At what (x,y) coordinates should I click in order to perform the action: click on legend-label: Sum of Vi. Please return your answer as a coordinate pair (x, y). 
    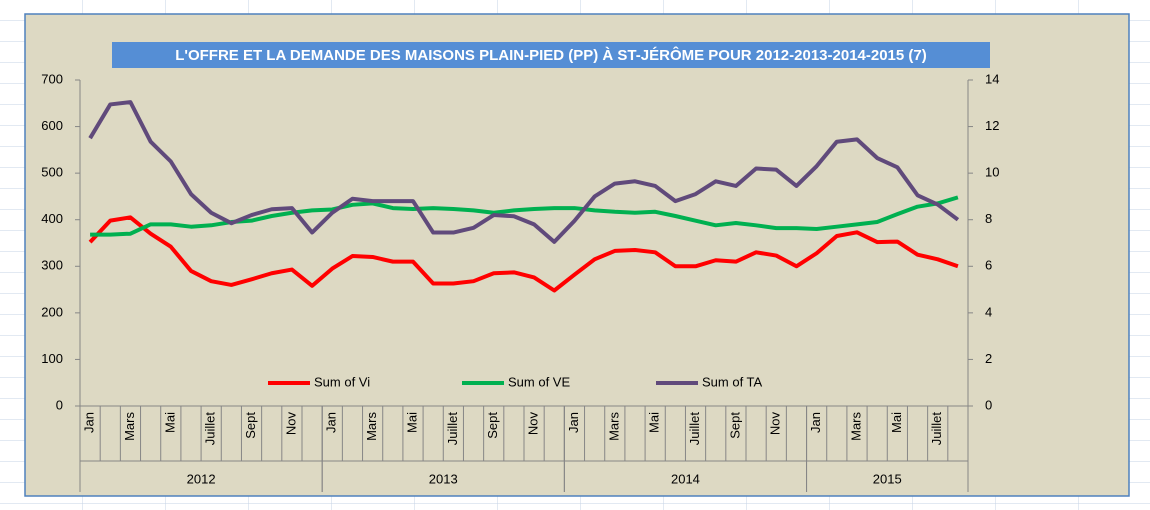
    Looking at the image, I should click on (342, 381).